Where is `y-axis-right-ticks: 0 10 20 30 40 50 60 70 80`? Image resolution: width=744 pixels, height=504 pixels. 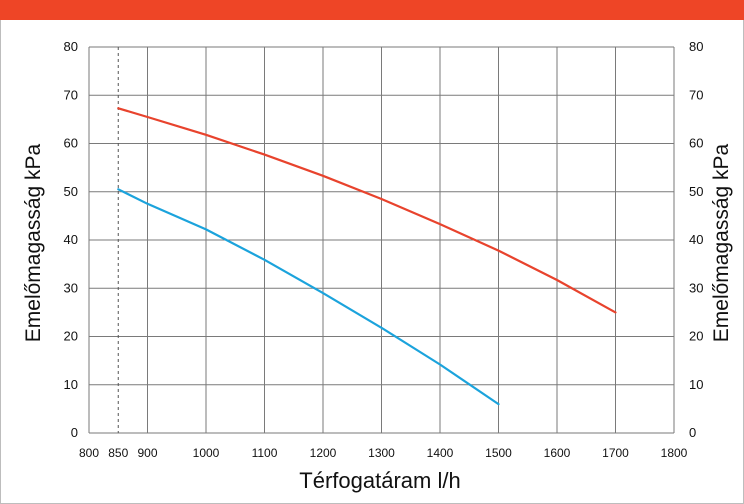 y-axis-right-ticks: 0 10 20 30 40 50 60 70 80 is located at coordinates (696, 239).